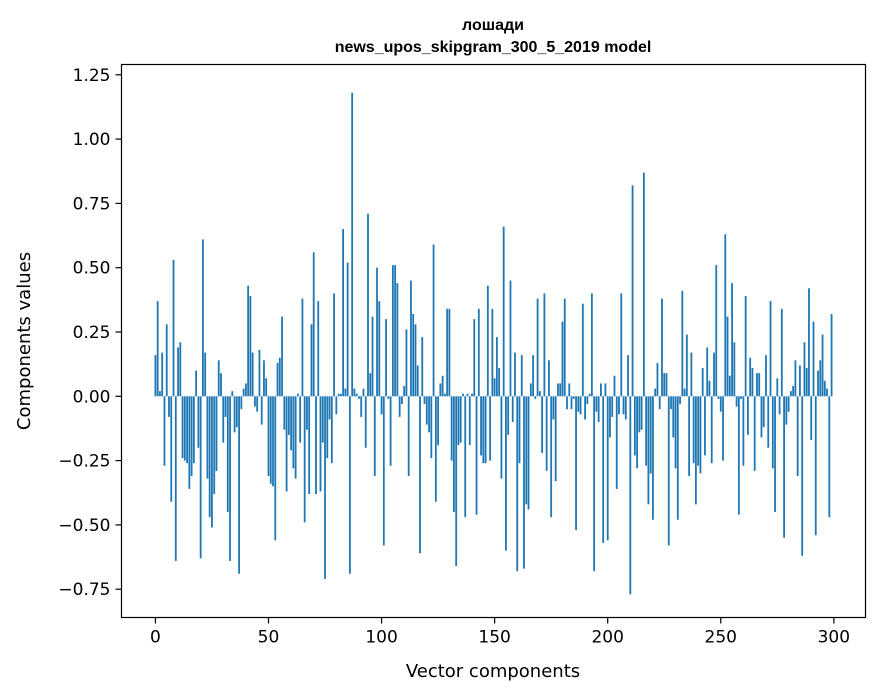  Describe the element at coordinates (721, 638) in the screenshot. I see `x-tick-label: 250` at that location.